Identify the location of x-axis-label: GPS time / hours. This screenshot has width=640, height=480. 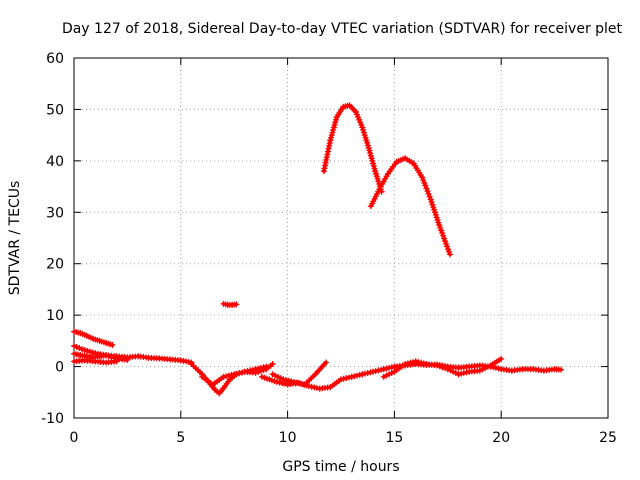
(340, 467).